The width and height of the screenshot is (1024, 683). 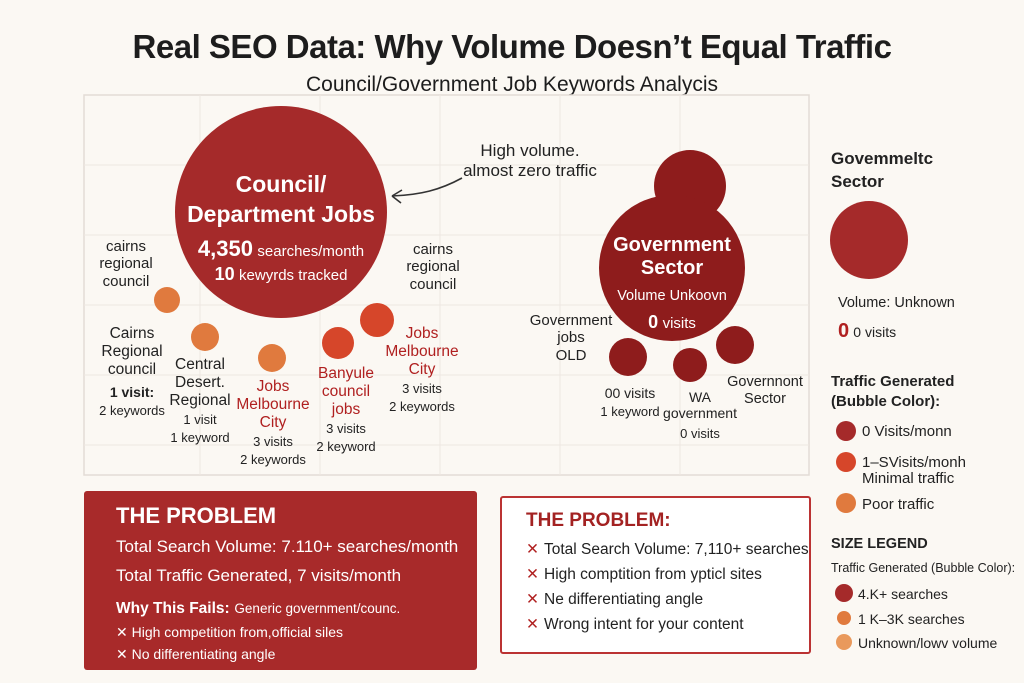 What do you see at coordinates (844, 593) in the screenshot?
I see `legend-size-4k` at bounding box center [844, 593].